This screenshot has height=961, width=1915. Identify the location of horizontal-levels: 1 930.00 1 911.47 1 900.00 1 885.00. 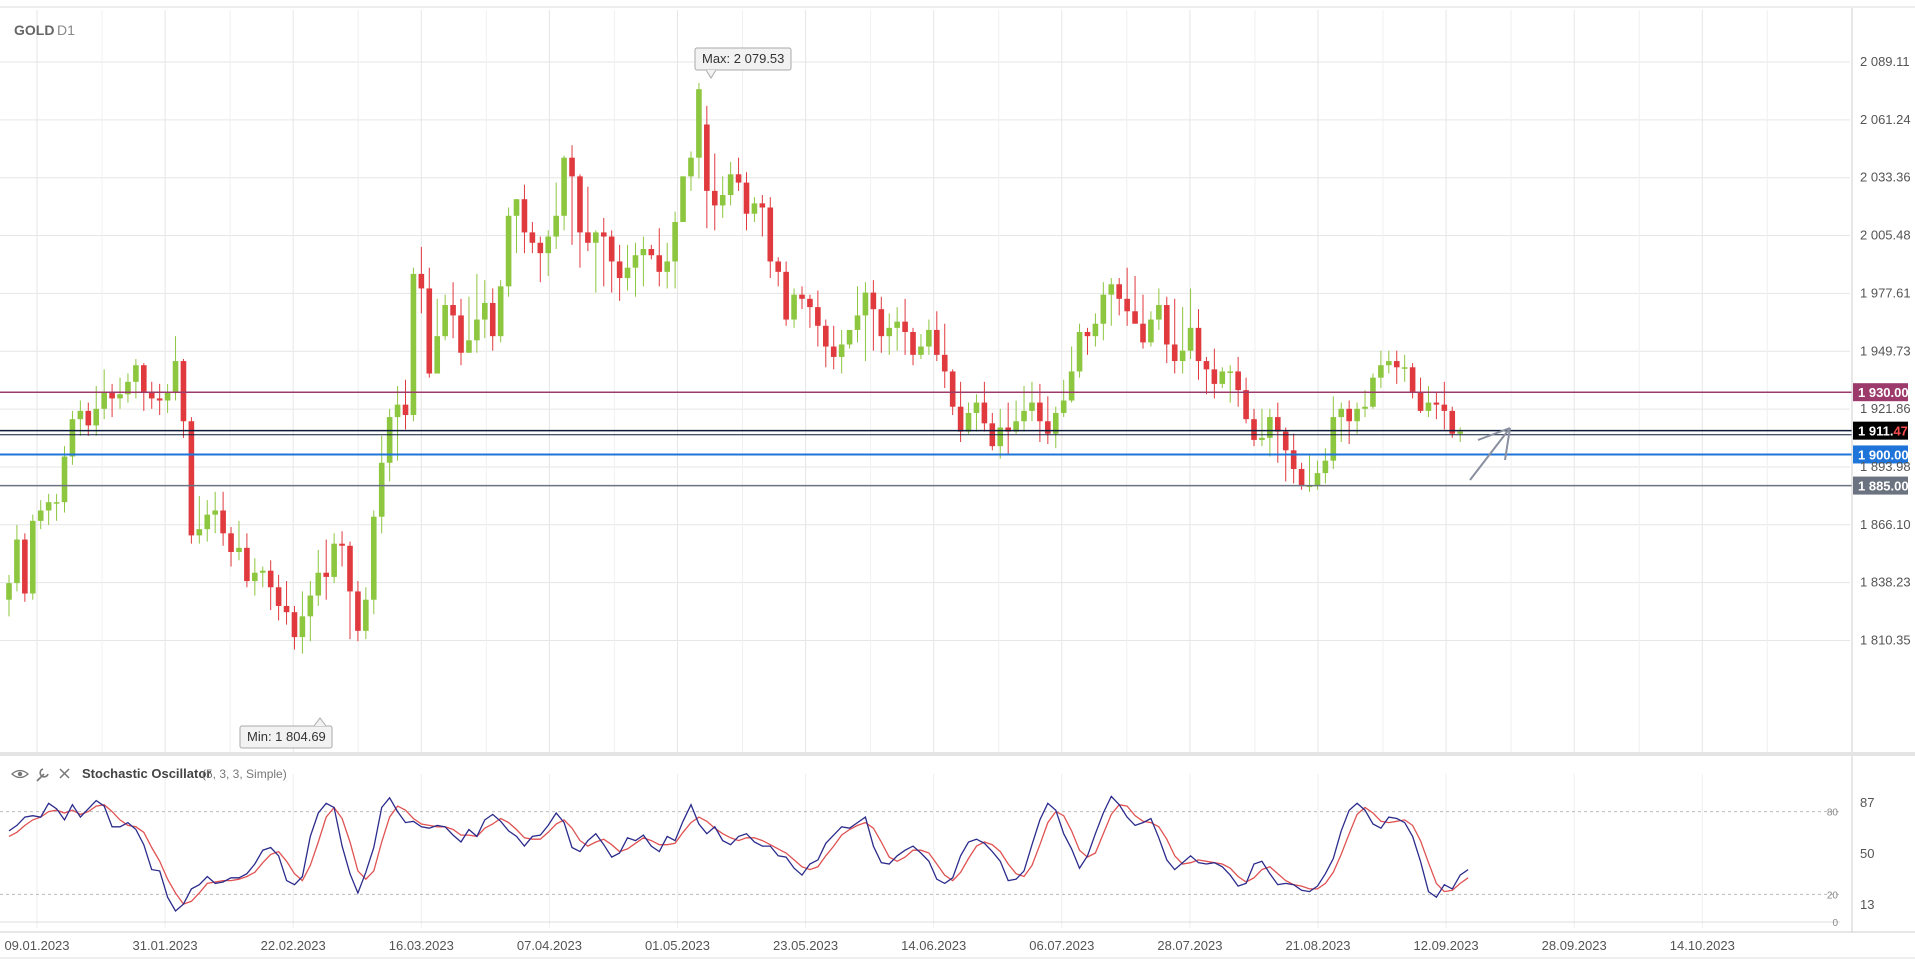
(954, 439).